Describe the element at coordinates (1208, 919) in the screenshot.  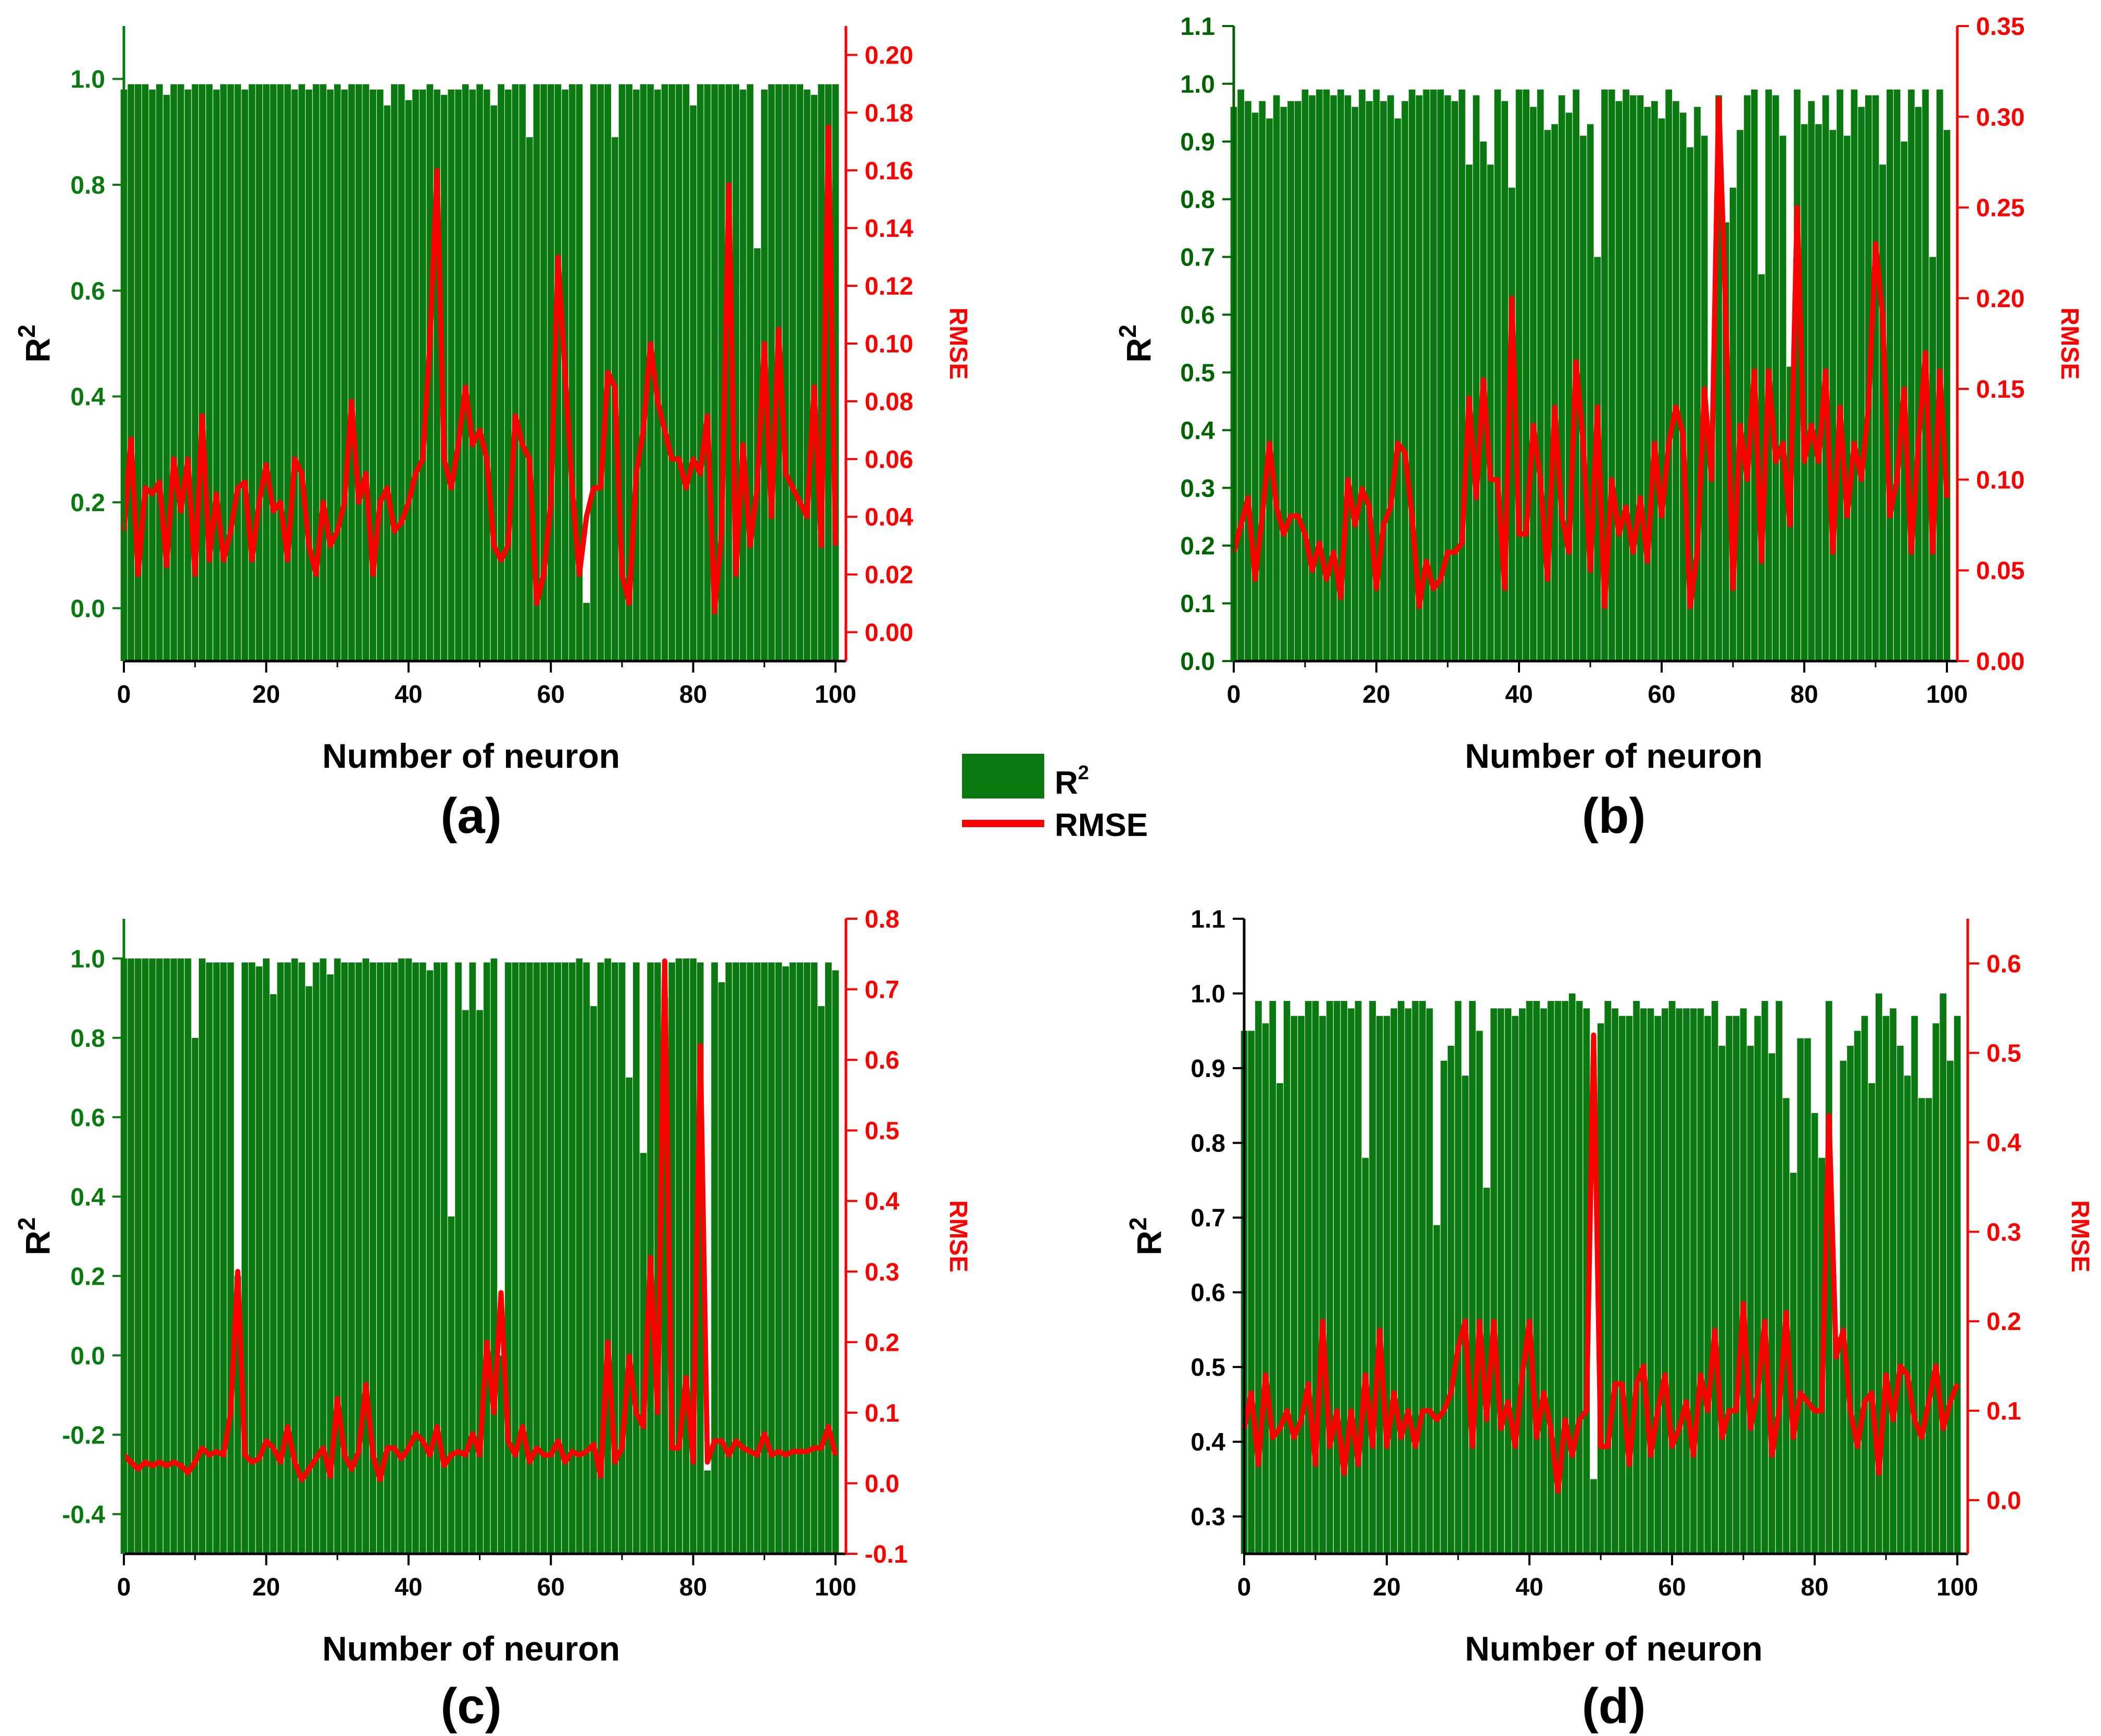
I see `left-tick-label: 1.1` at that location.